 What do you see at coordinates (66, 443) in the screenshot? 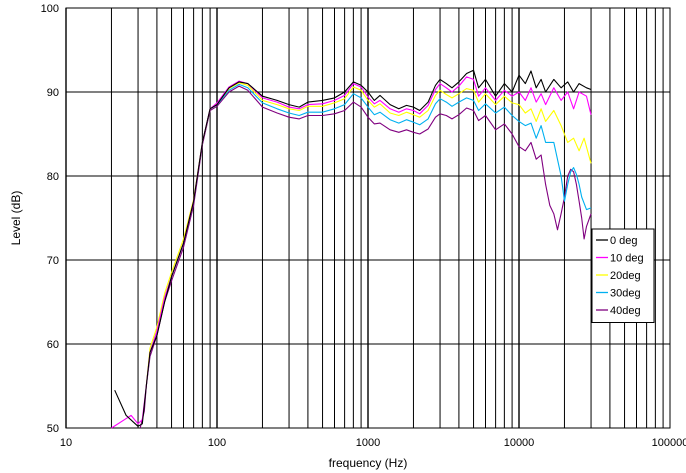
I see `x-tick-label: 10` at bounding box center [66, 443].